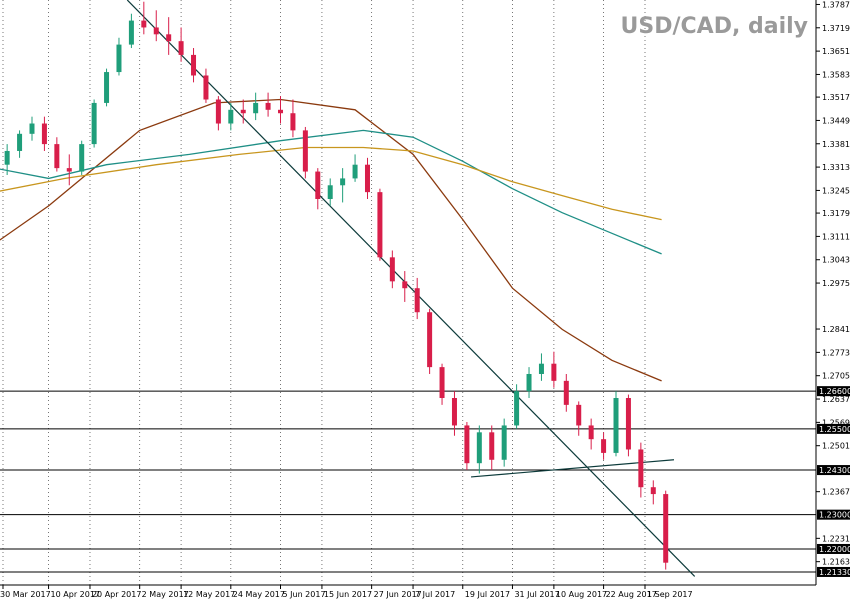 Image resolution: width=850 pixels, height=603 pixels. What do you see at coordinates (836, 97) in the screenshot?
I see `price-tick-label: 1.35170` at bounding box center [836, 97].